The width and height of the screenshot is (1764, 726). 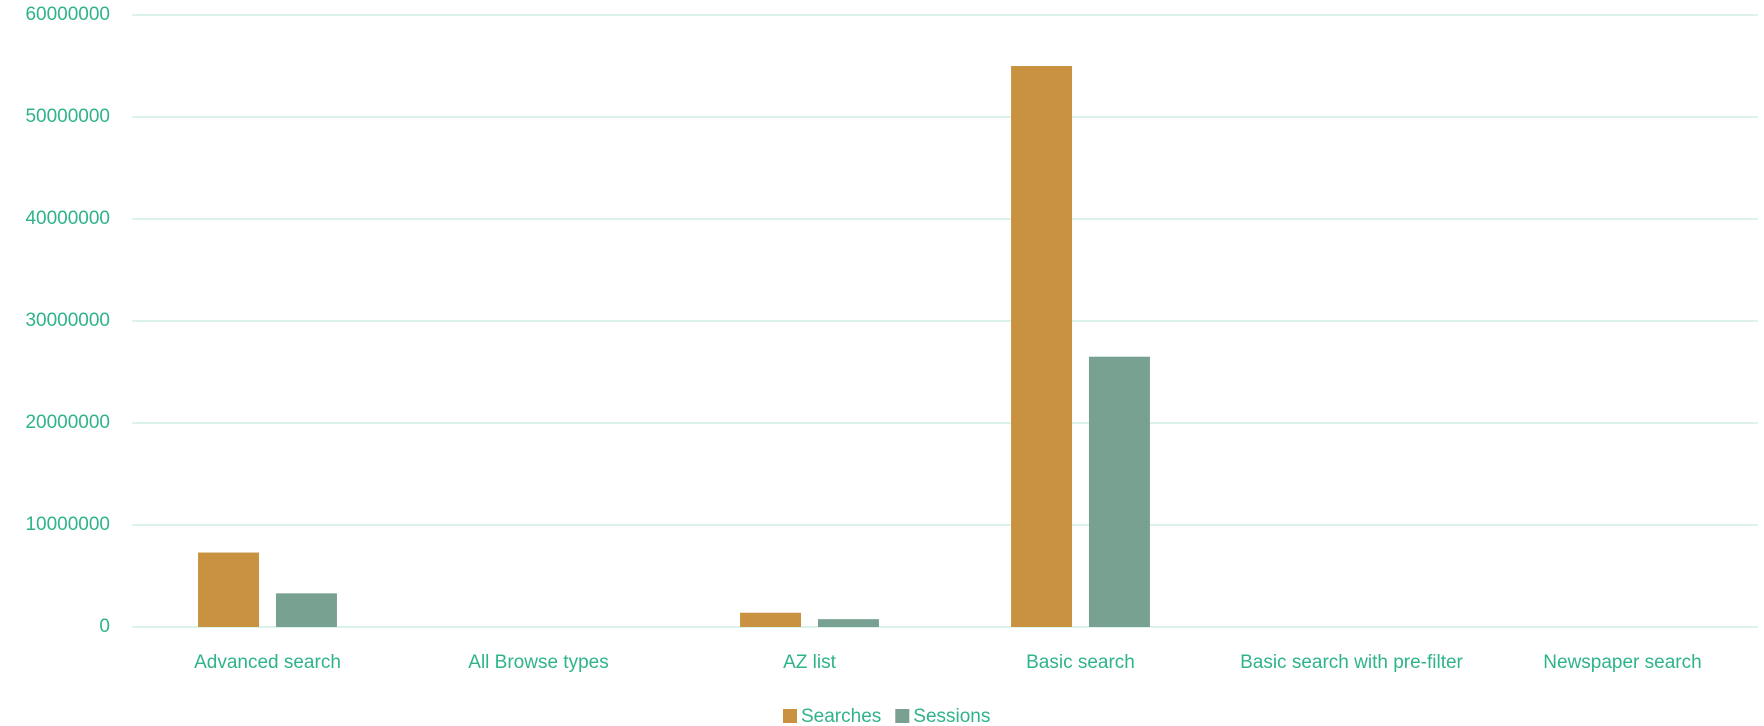 I want to click on y-tick-label: 50000000, so click(x=67, y=116).